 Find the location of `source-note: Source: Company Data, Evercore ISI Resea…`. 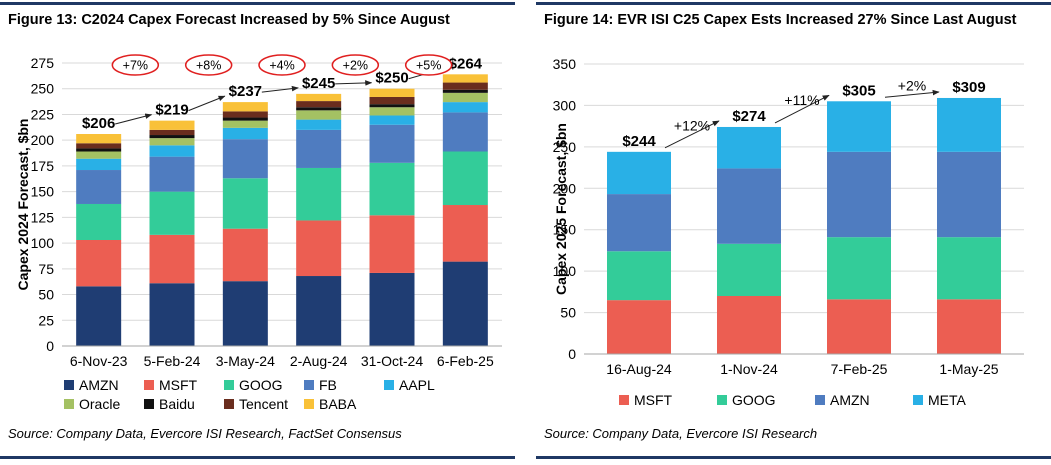

source-note: Source: Company Data, Evercore ISI Resea… is located at coordinates (681, 433).